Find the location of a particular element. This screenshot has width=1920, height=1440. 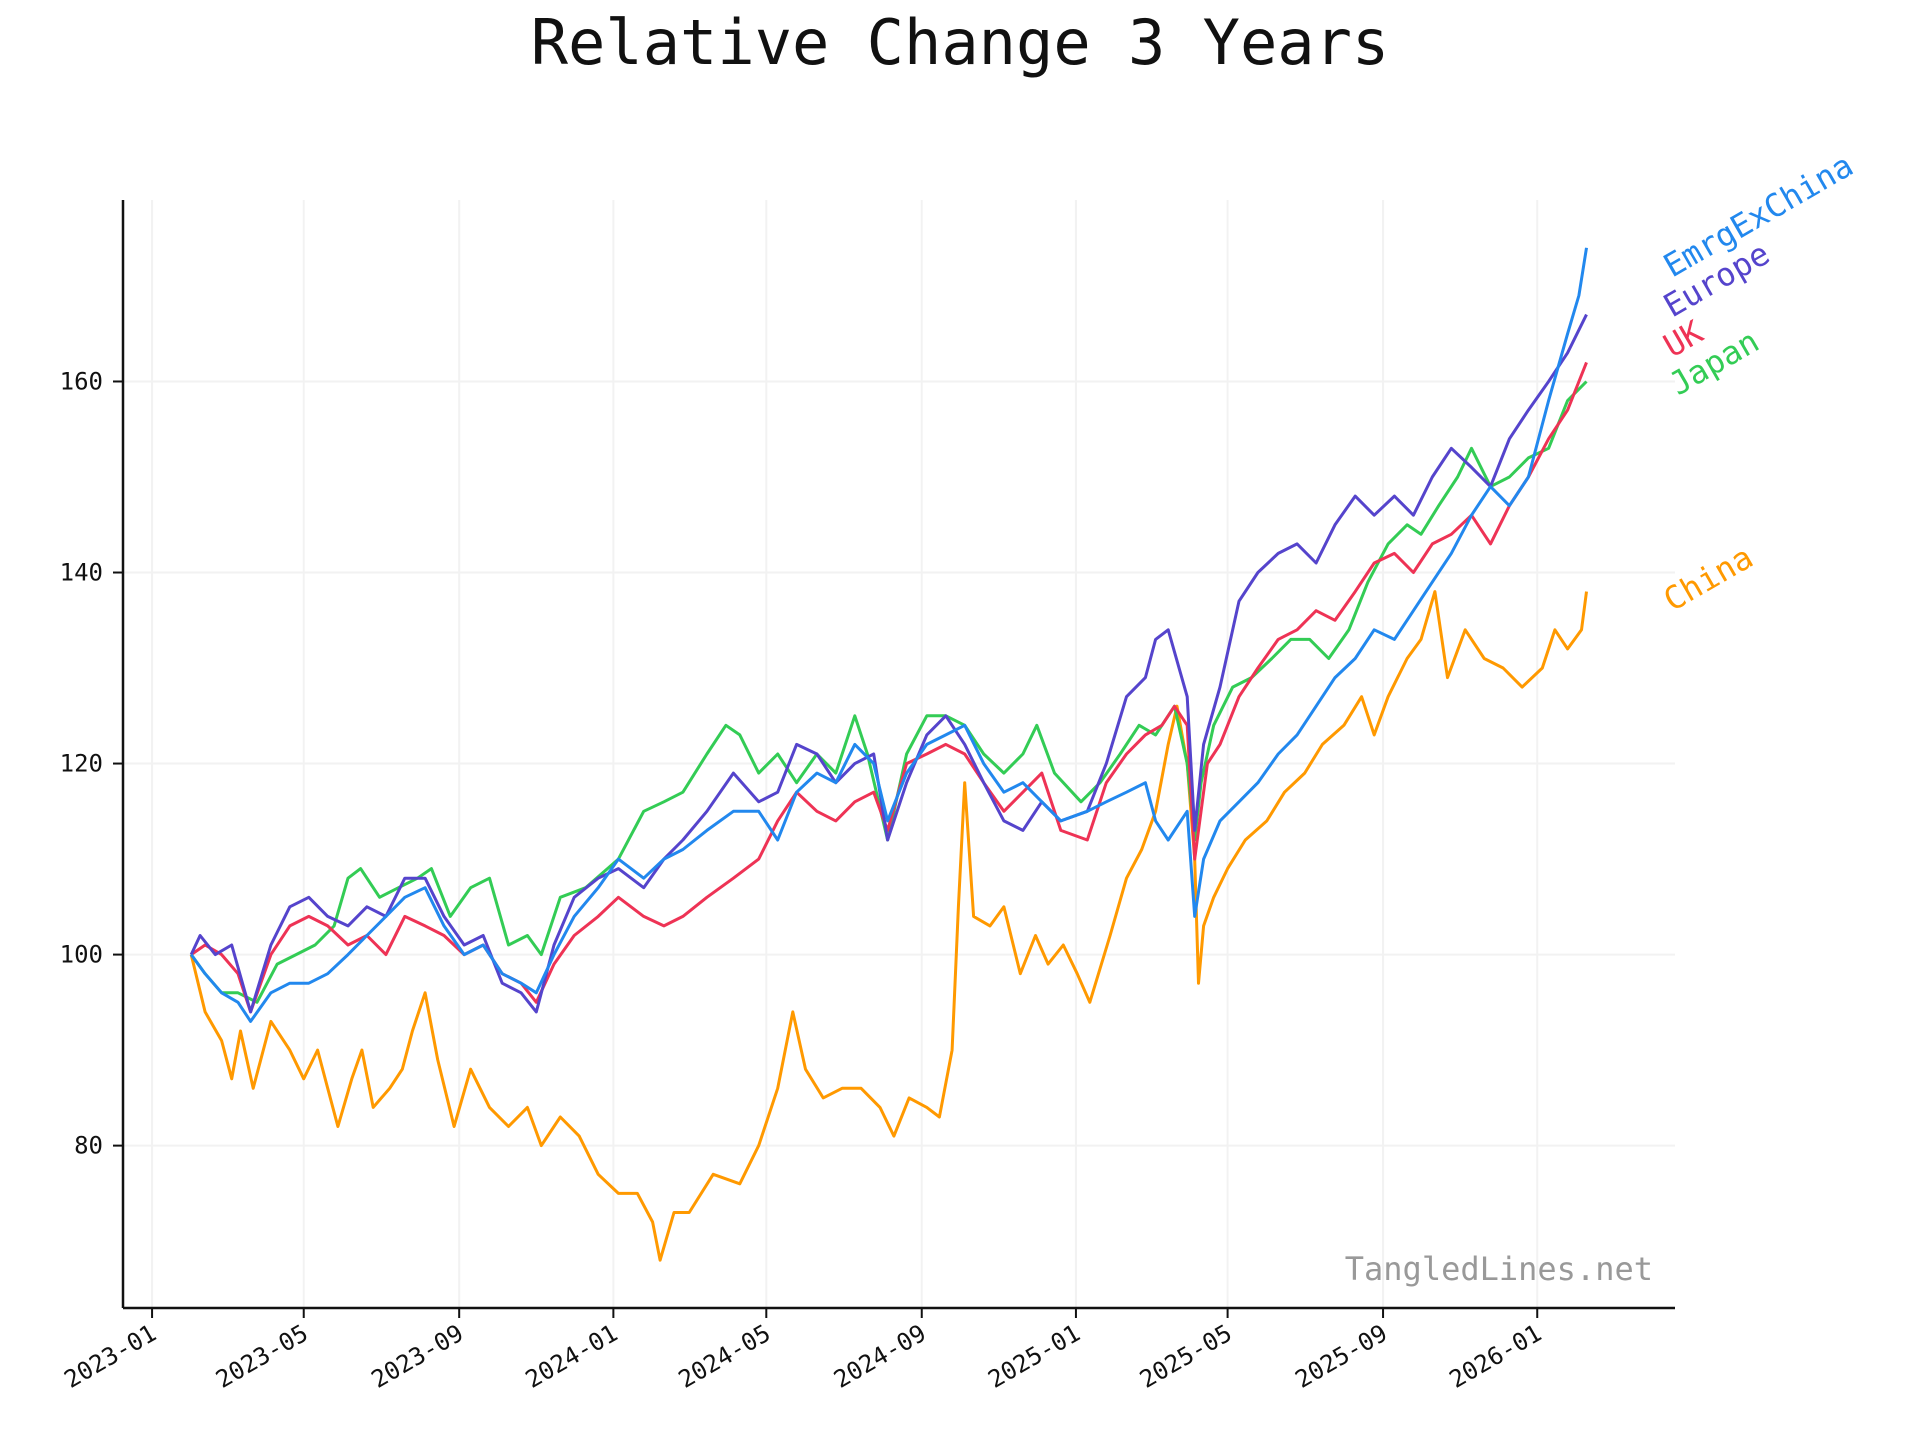

x-tick-label: 2025-09 is located at coordinates (1341, 1356).